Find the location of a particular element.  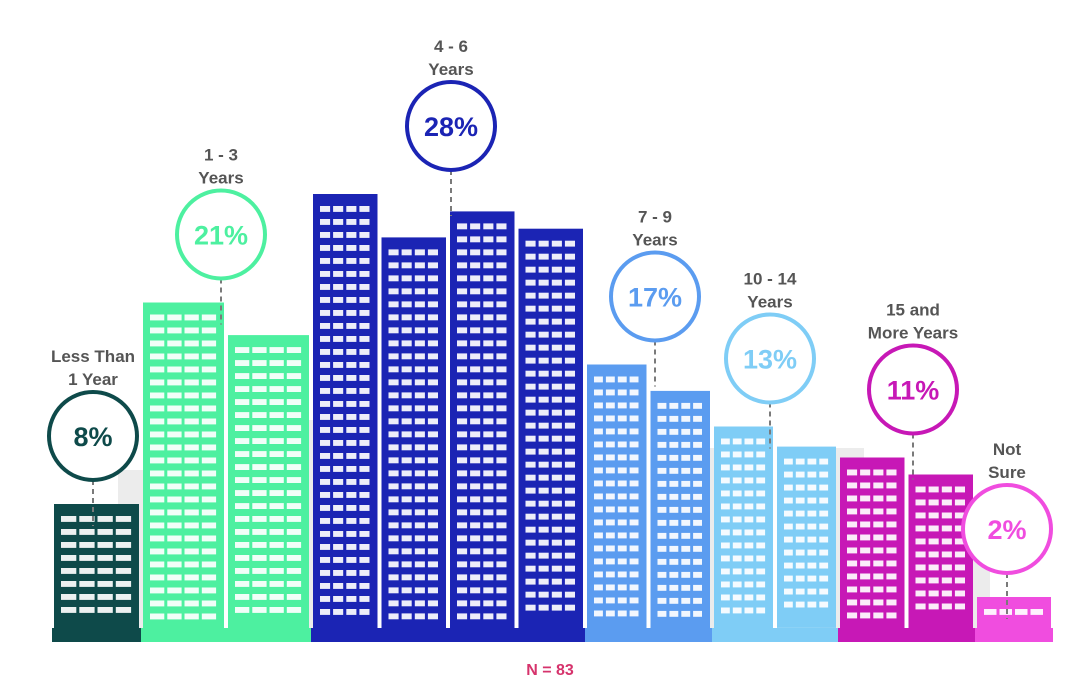

value-label: 13% is located at coordinates (770, 360).